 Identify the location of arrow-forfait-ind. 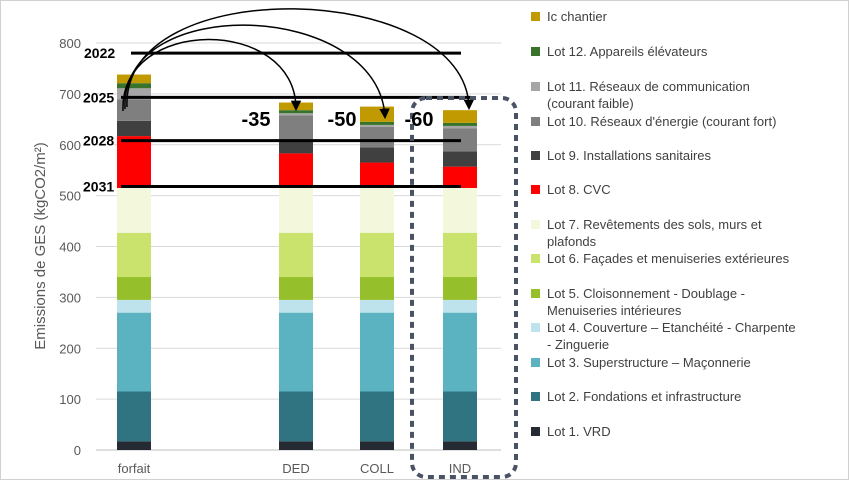
(300, 59).